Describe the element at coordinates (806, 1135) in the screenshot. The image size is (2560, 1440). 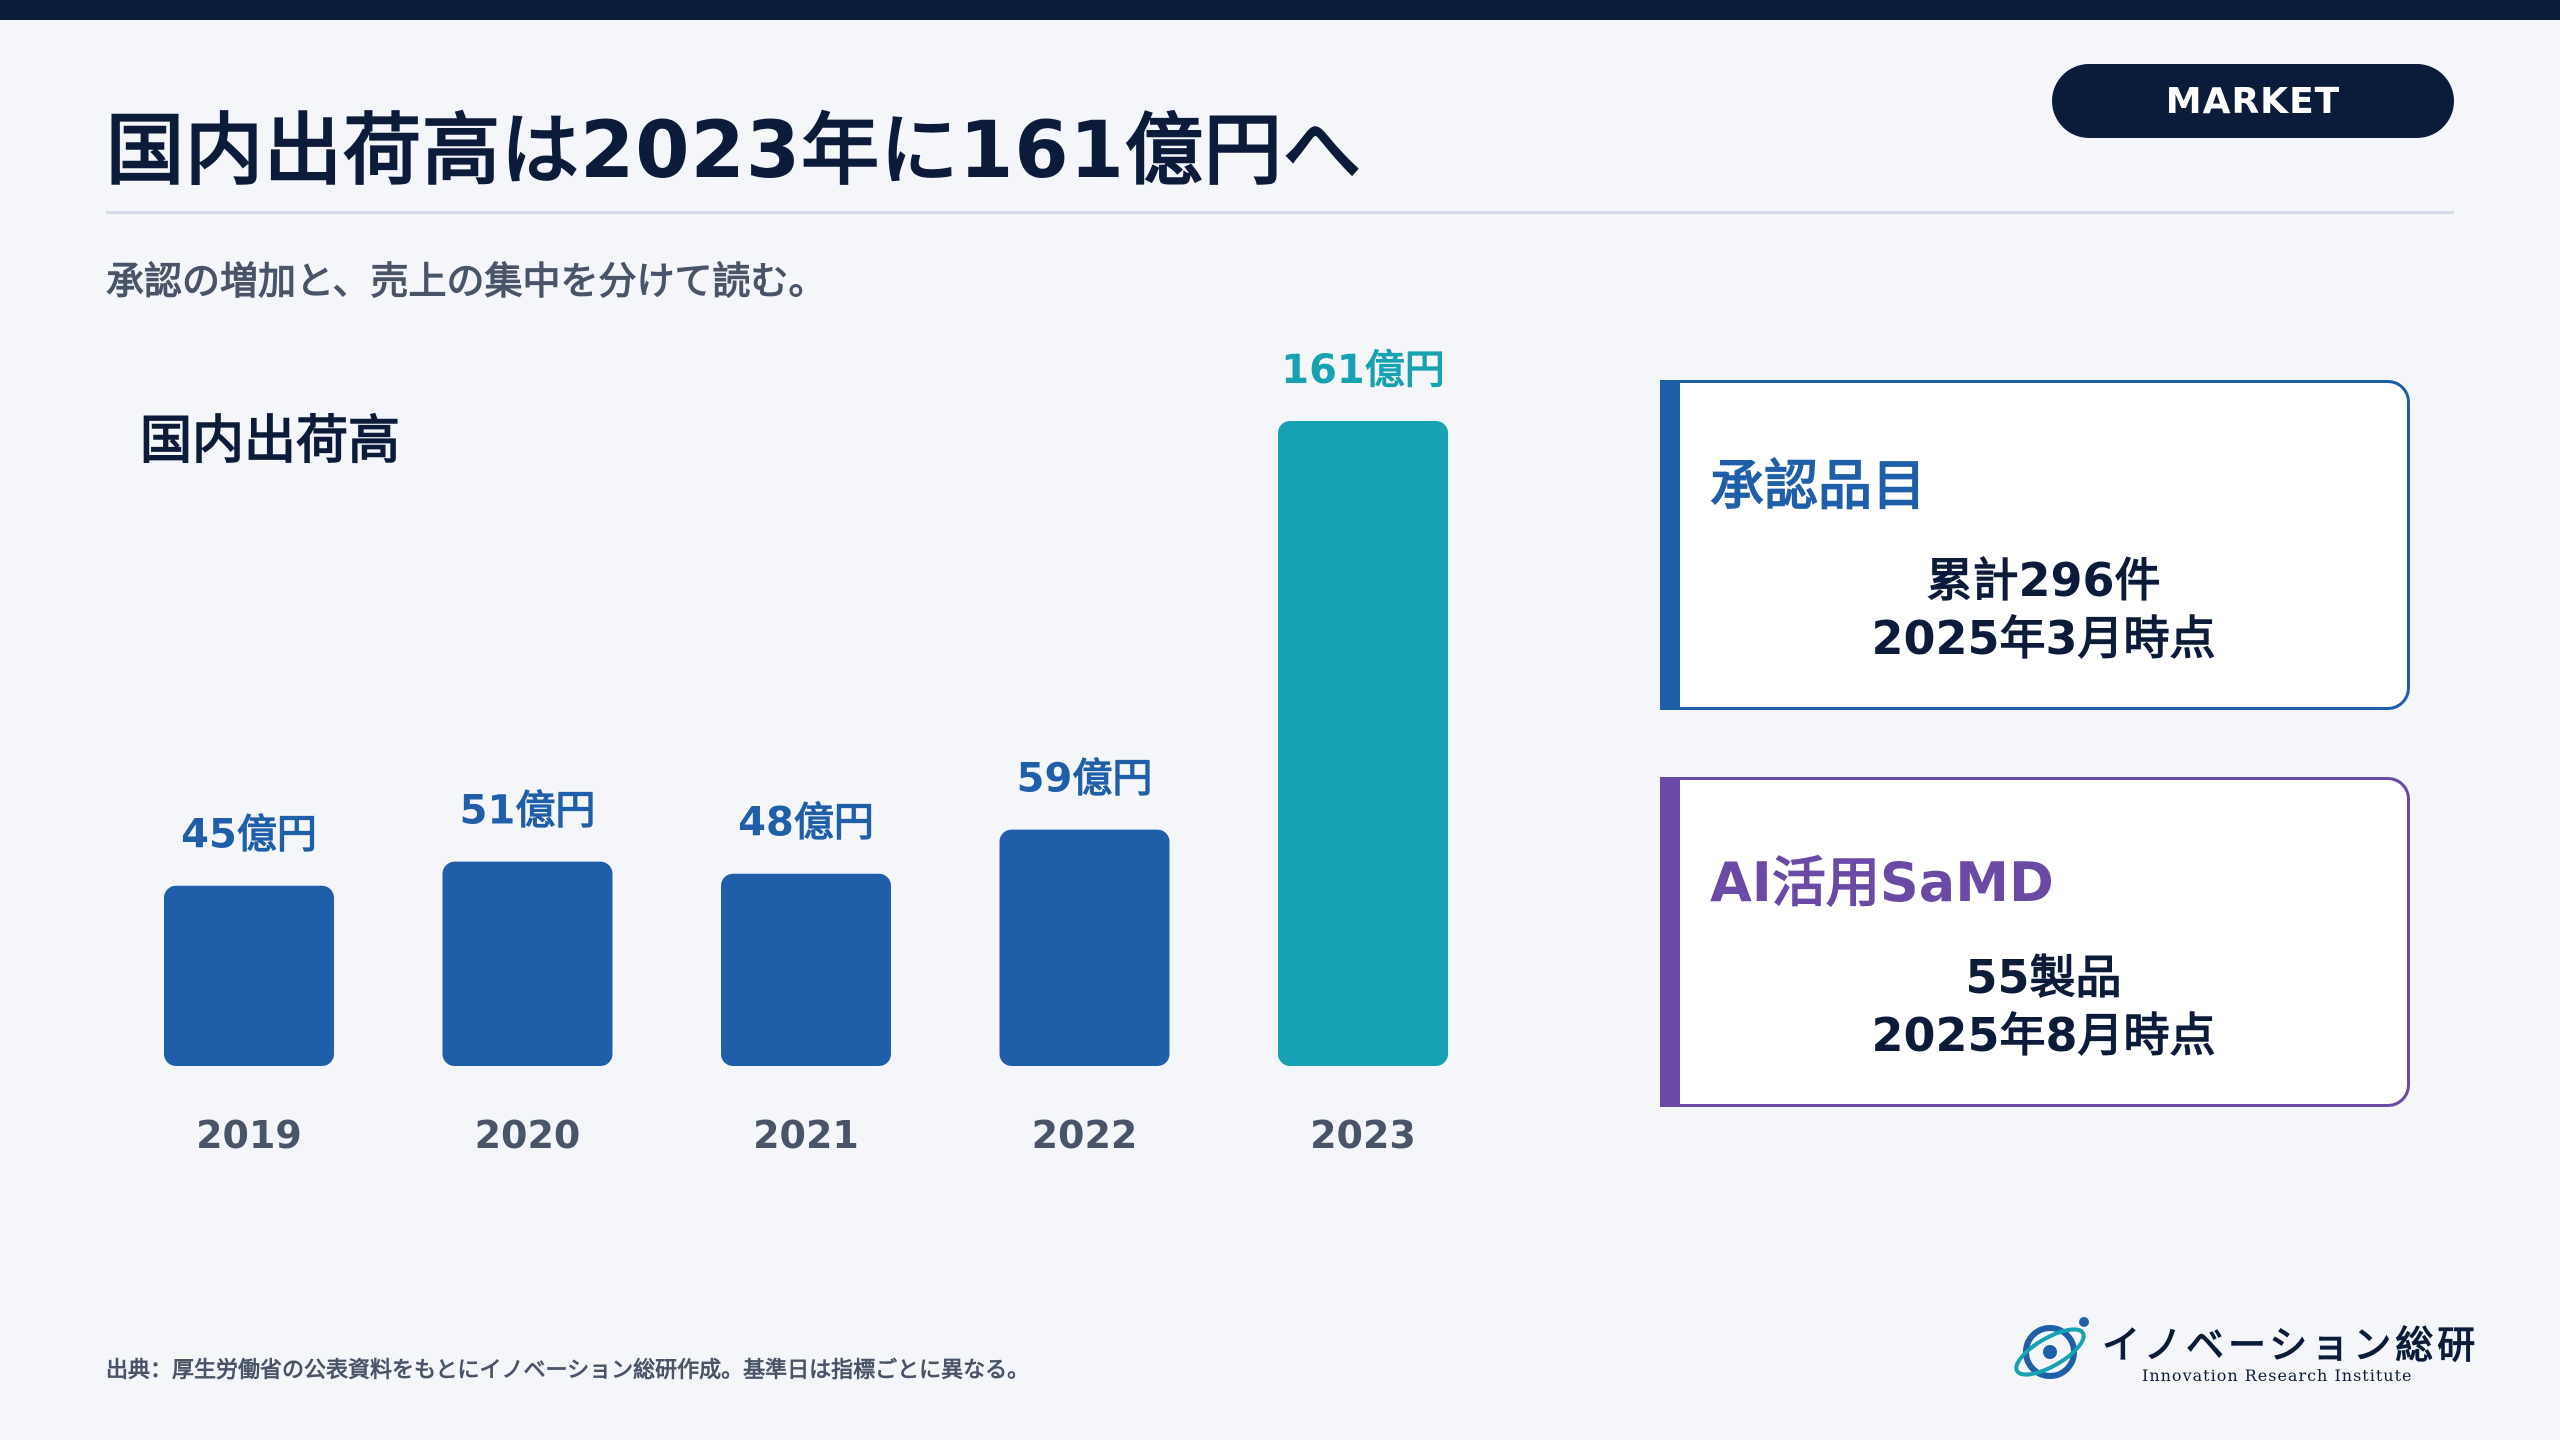
I see `tick-label-2021: 2021` at that location.